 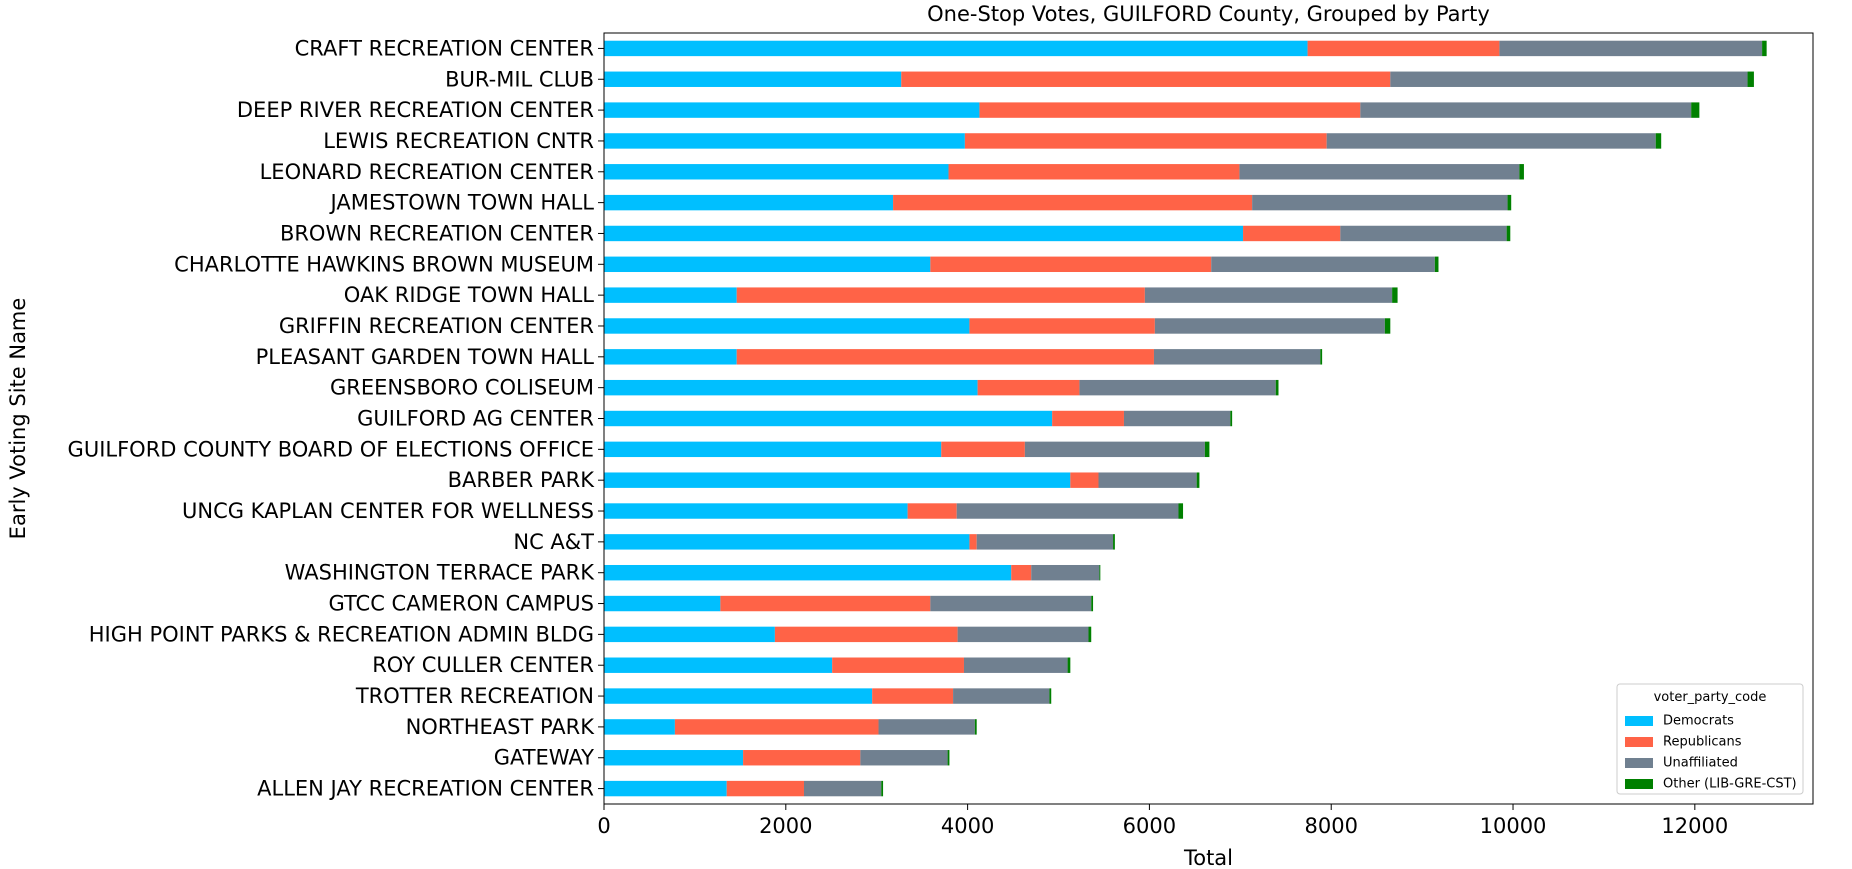 What do you see at coordinates (384, 264) in the screenshot?
I see `category-label: CHARLOTTE HAWKINS BROWN MUSEUM` at bounding box center [384, 264].